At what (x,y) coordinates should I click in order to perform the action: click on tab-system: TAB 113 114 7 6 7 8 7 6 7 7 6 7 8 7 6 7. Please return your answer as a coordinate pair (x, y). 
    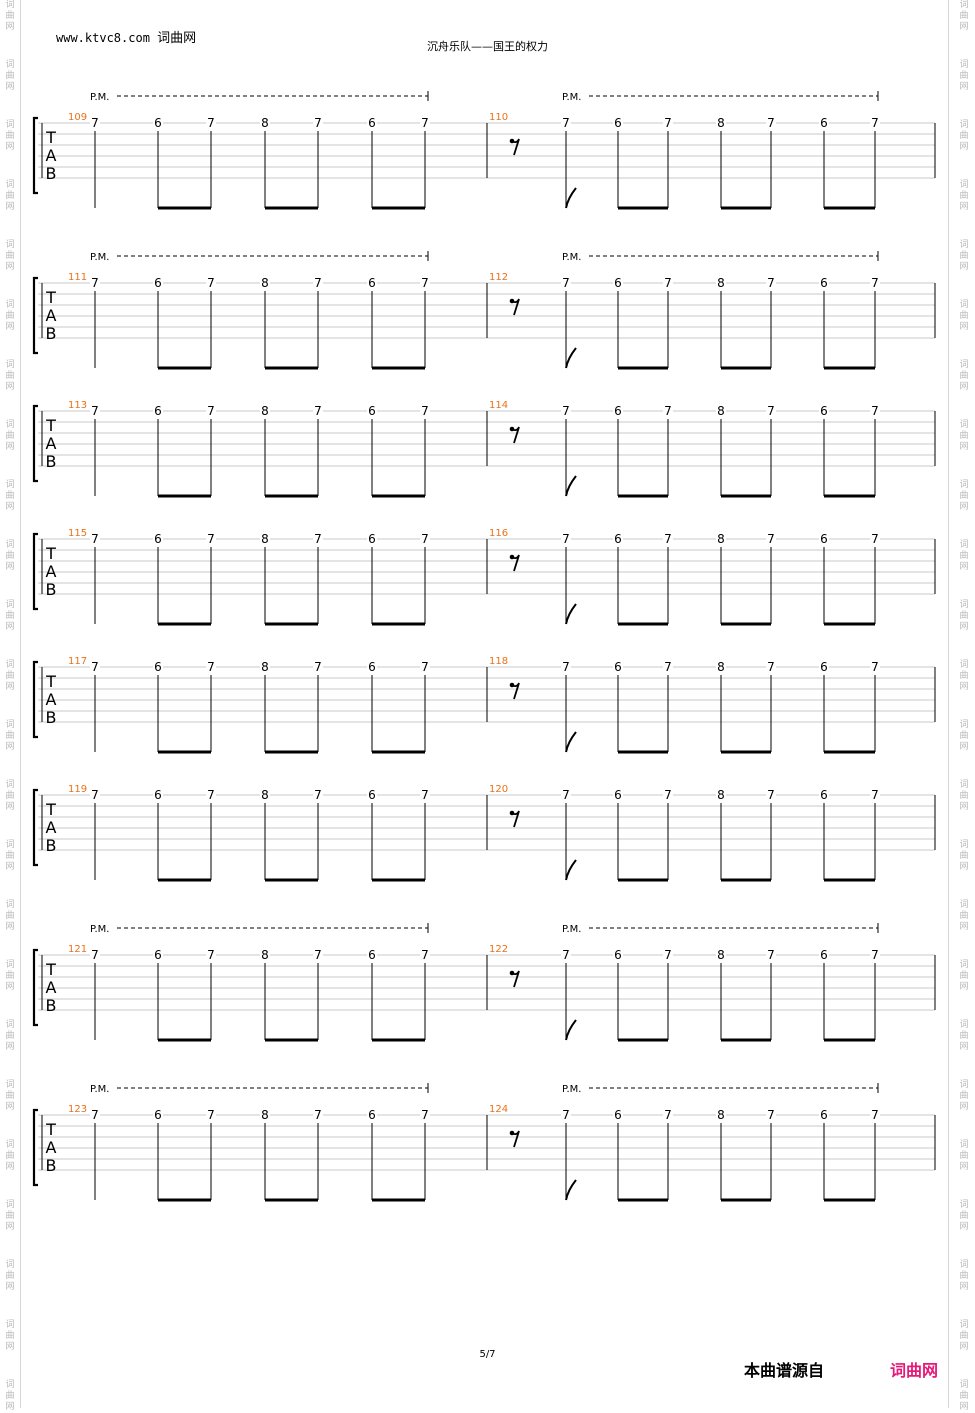
    Looking at the image, I should click on (484, 449).